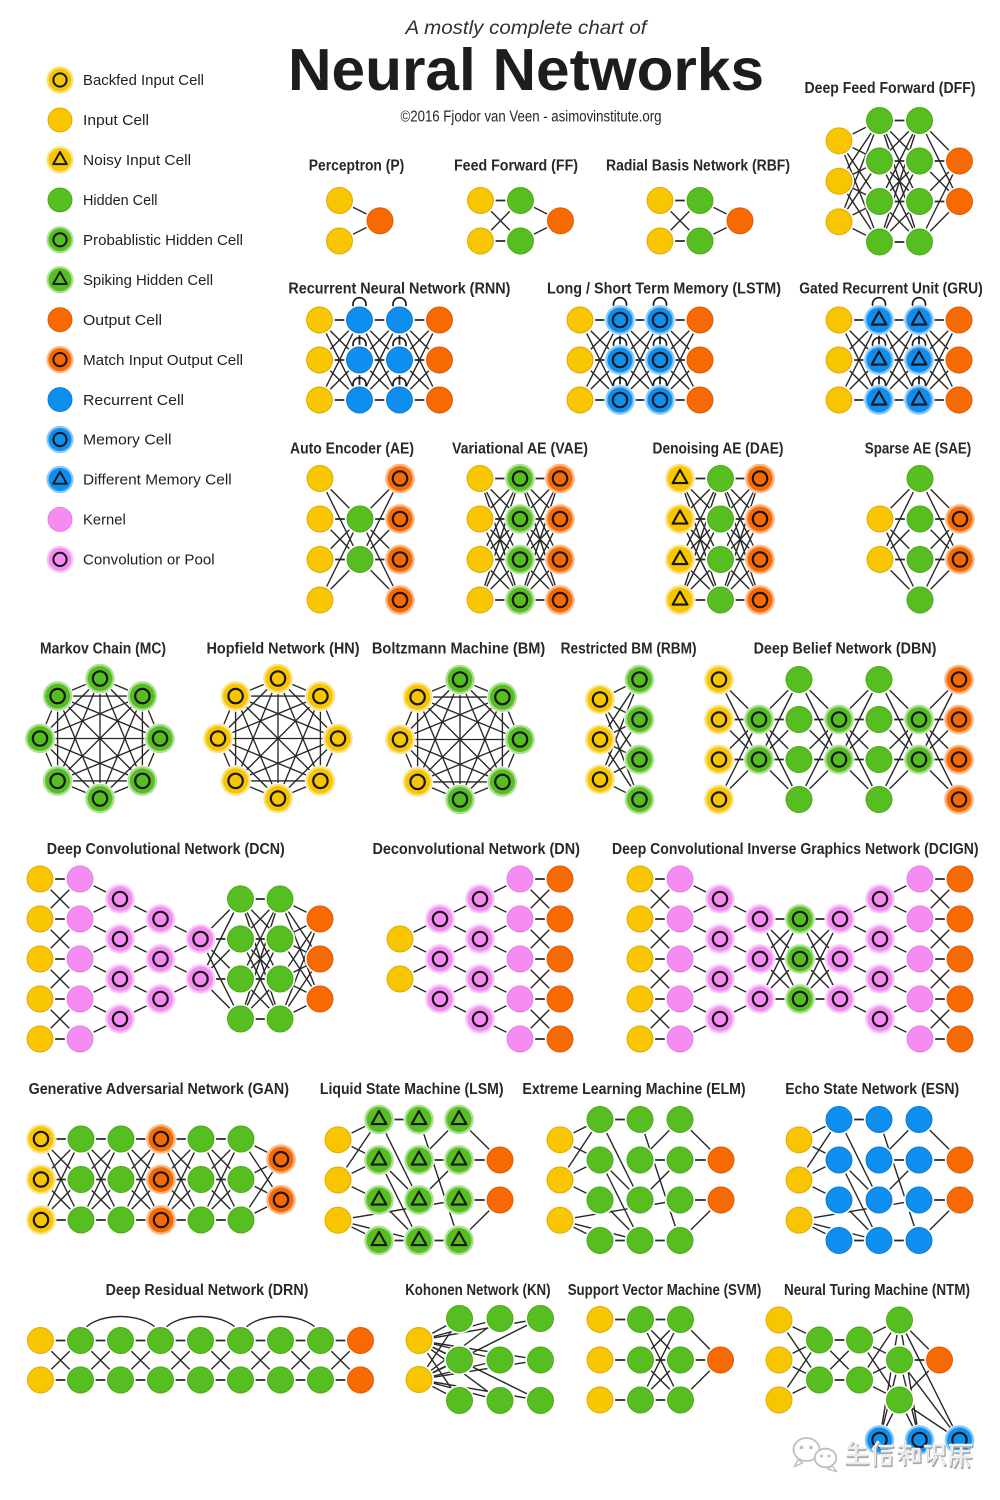 This screenshot has height=1500, width=1000. I want to click on svg-text: Memory Cell, so click(127, 440).